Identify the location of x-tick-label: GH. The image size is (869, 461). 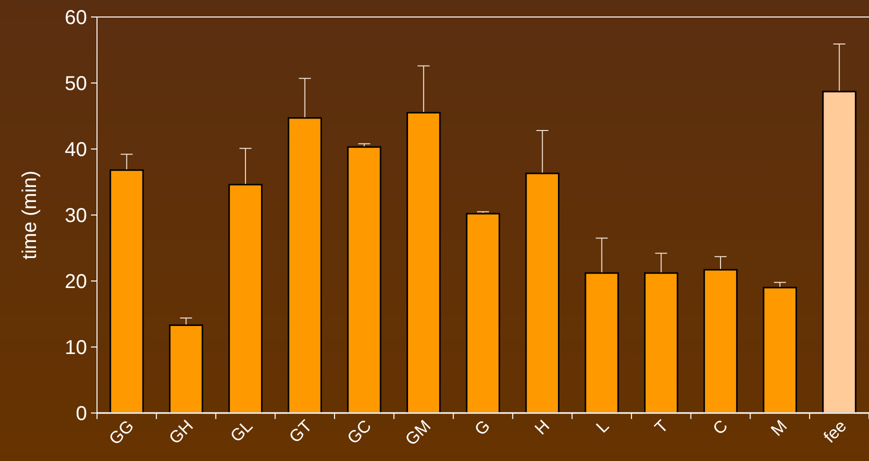
(181, 432).